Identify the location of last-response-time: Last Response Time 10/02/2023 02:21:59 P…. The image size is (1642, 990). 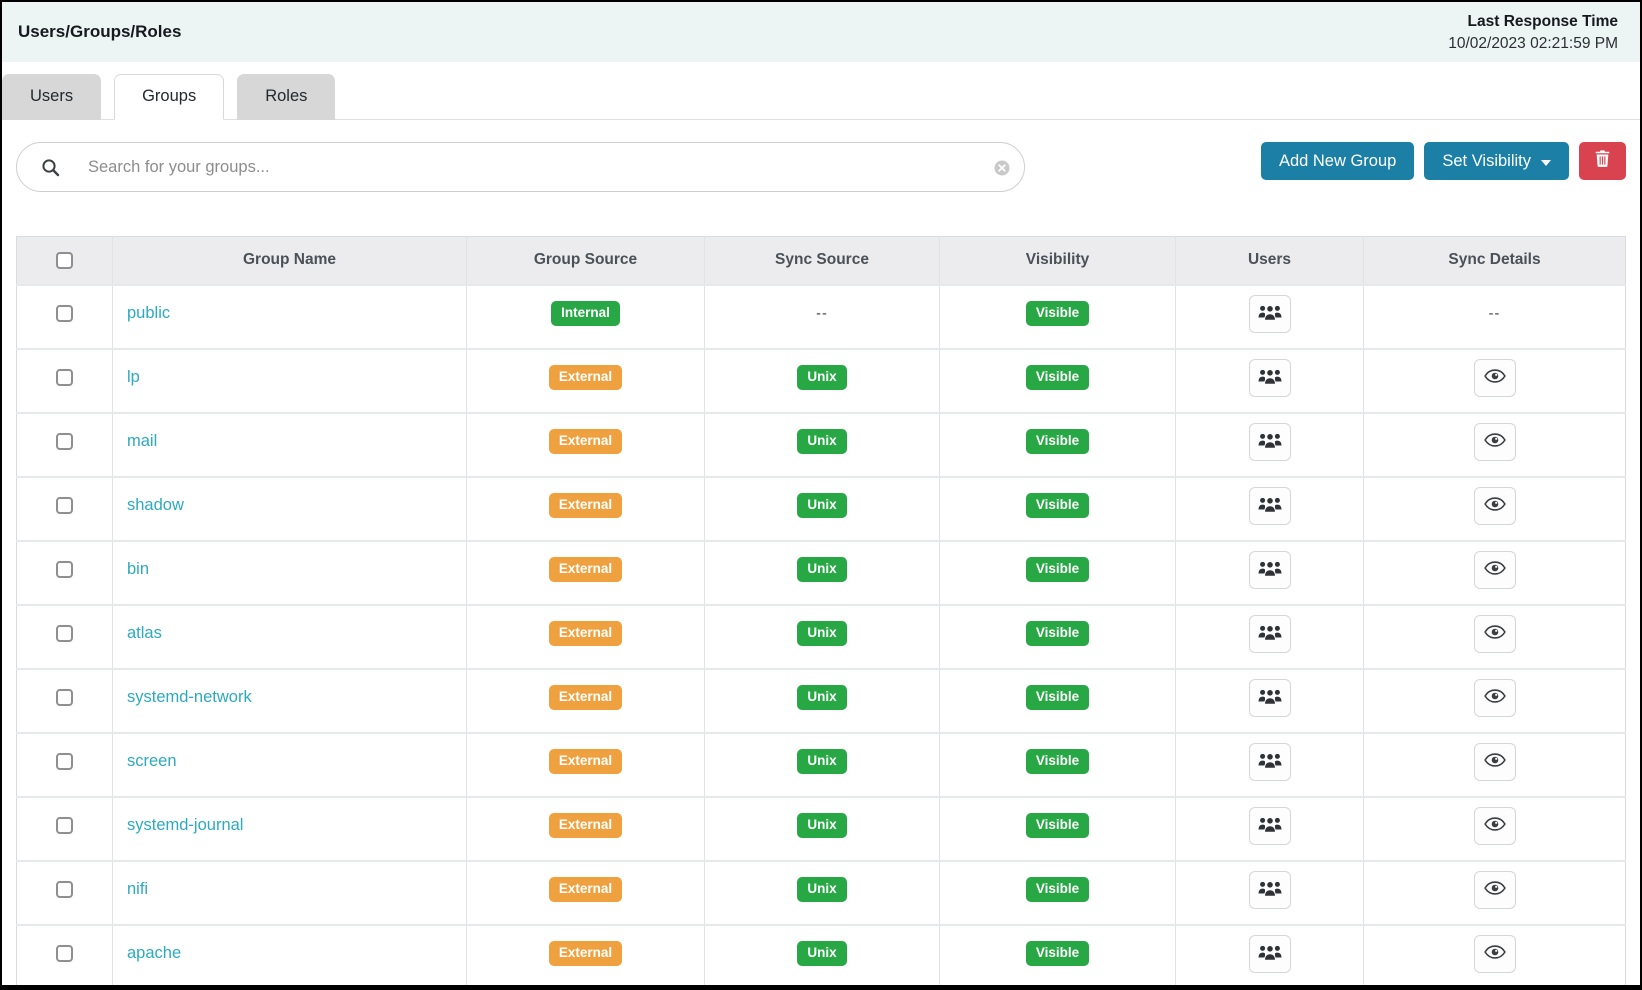
(1533, 32).